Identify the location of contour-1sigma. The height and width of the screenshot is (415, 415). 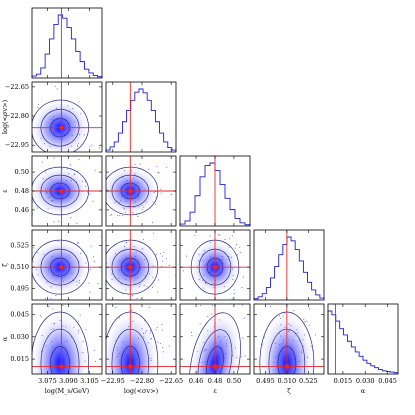
(60, 128).